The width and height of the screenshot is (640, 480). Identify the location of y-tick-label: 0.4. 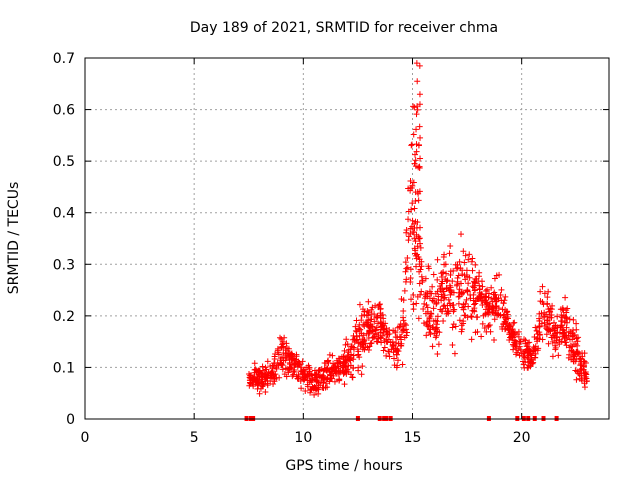
(64, 214).